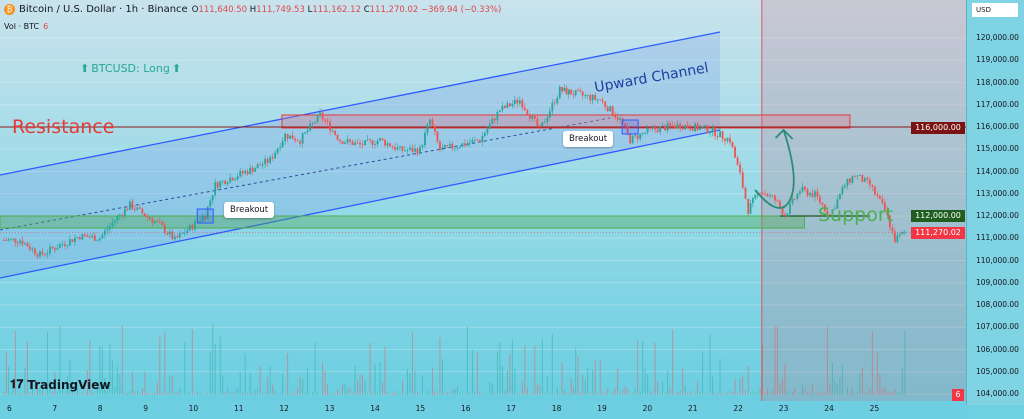 Image resolution: width=1024 pixels, height=419 pixels. Describe the element at coordinates (55, 408) in the screenshot. I see `x-tick-label: 7` at that location.